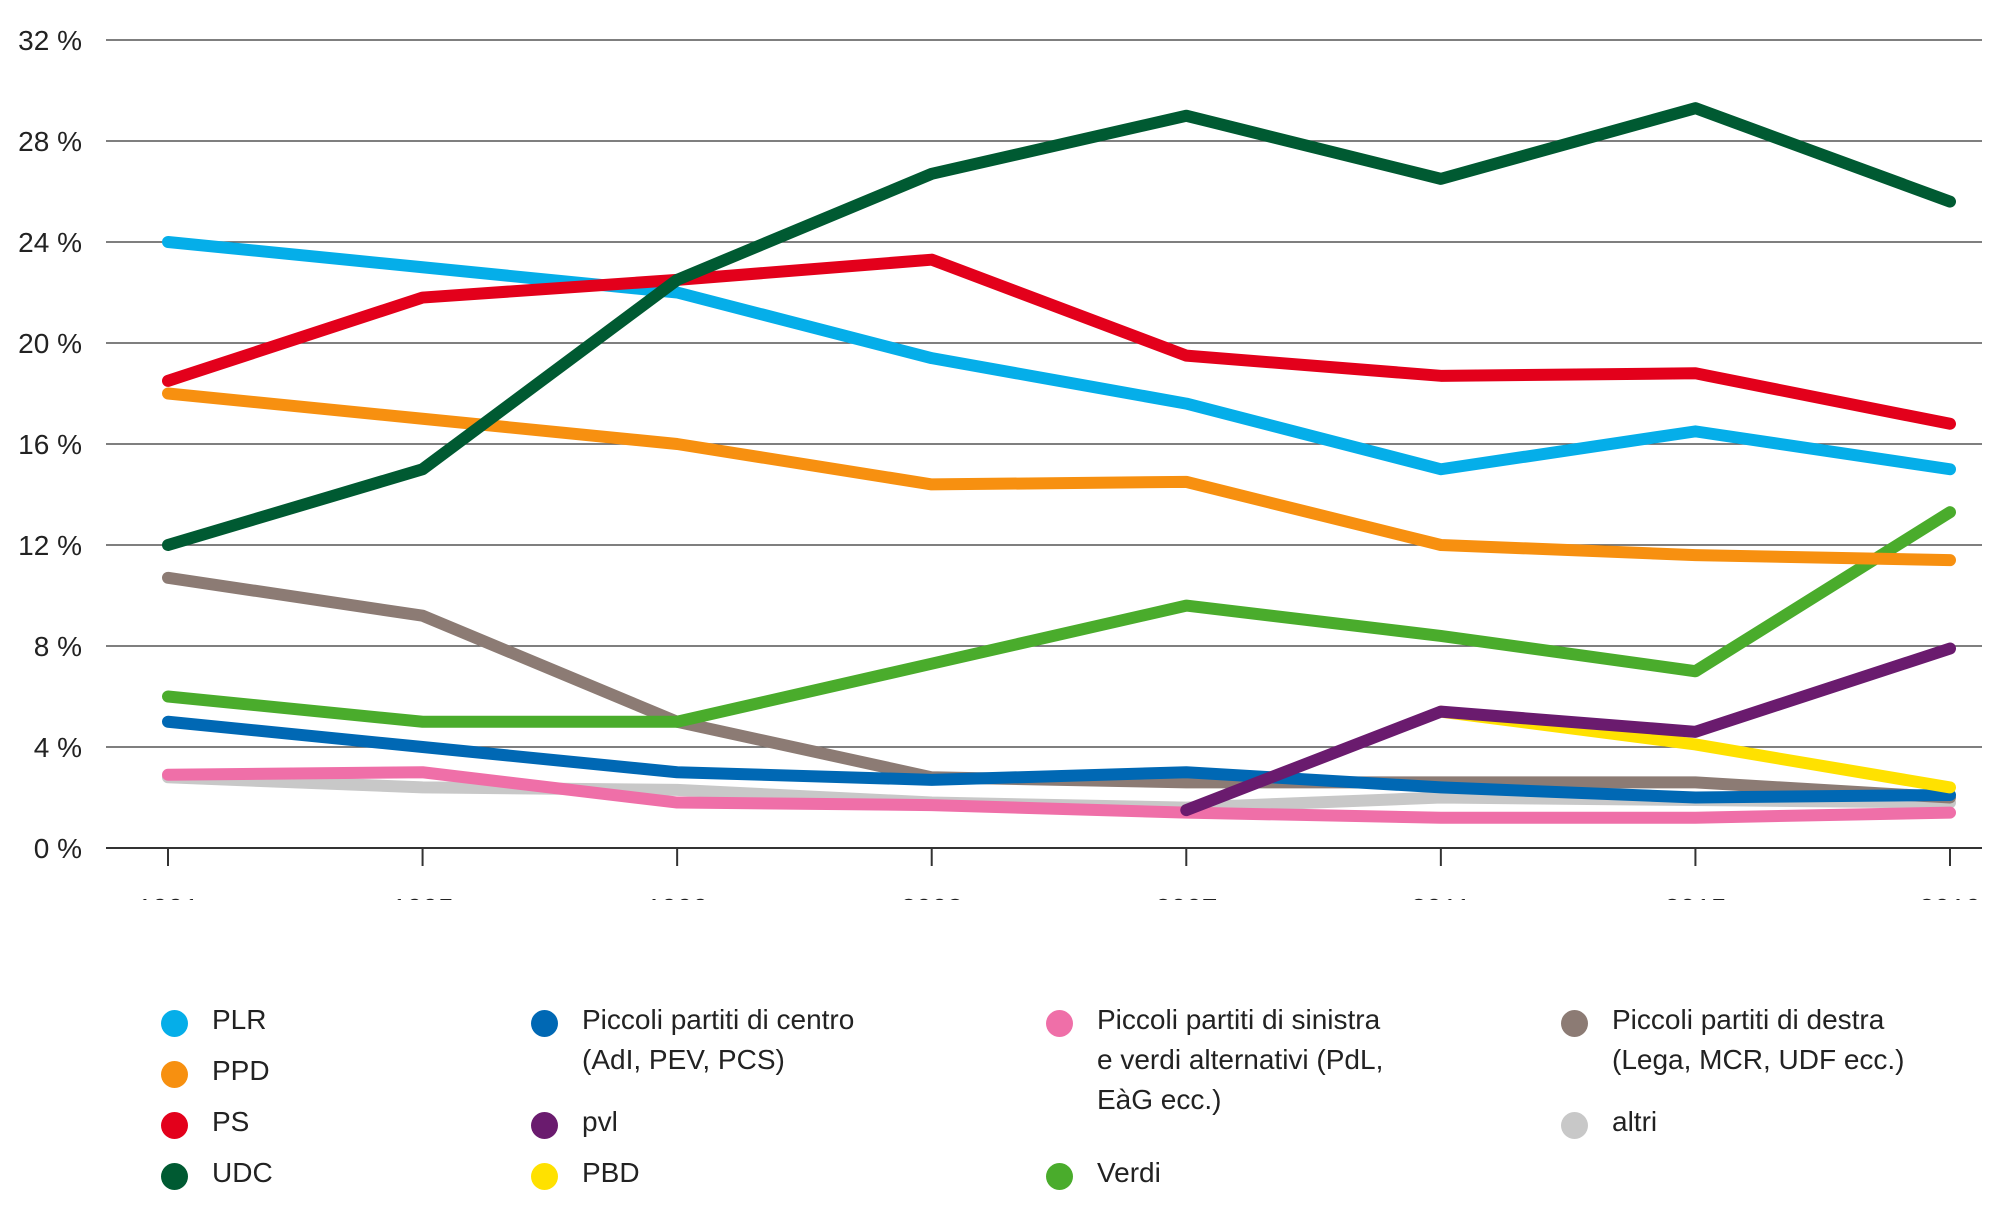 The width and height of the screenshot is (2004, 1218). I want to click on y-tick-label: 32 %, so click(50, 40).